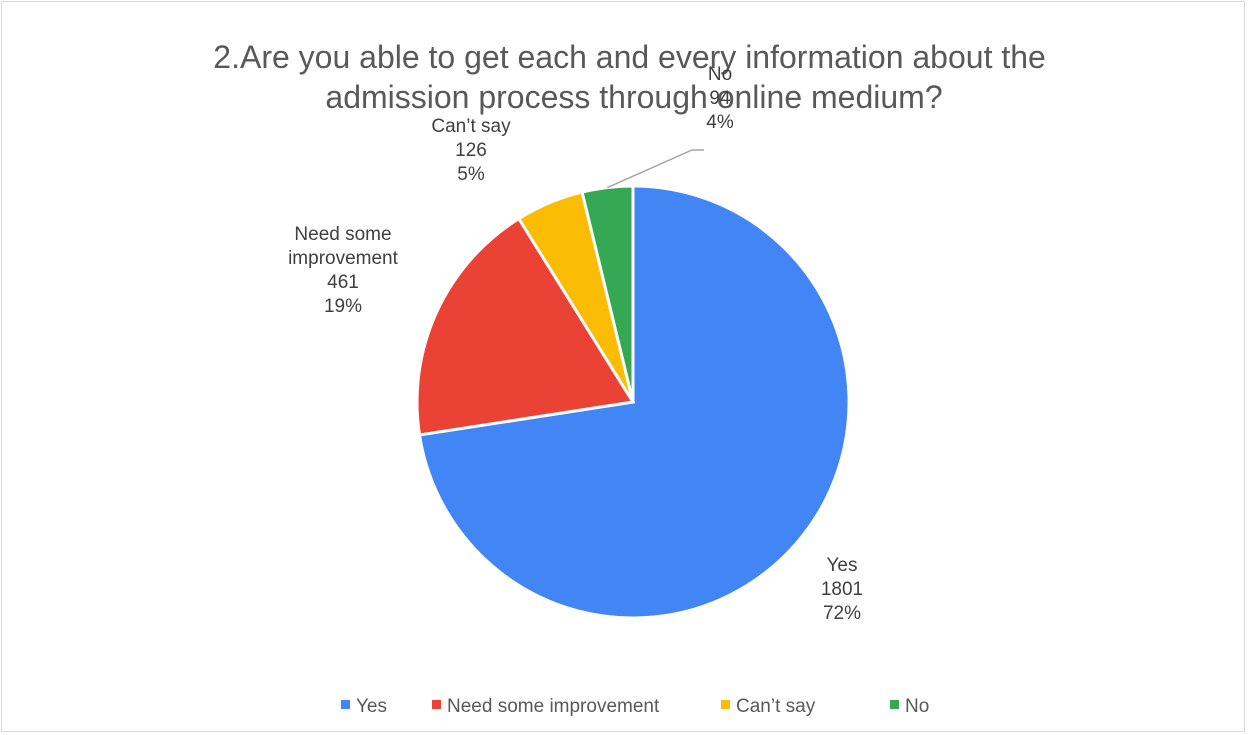  I want to click on data-label-need-some-improvement-percent: 19%, so click(343, 306).